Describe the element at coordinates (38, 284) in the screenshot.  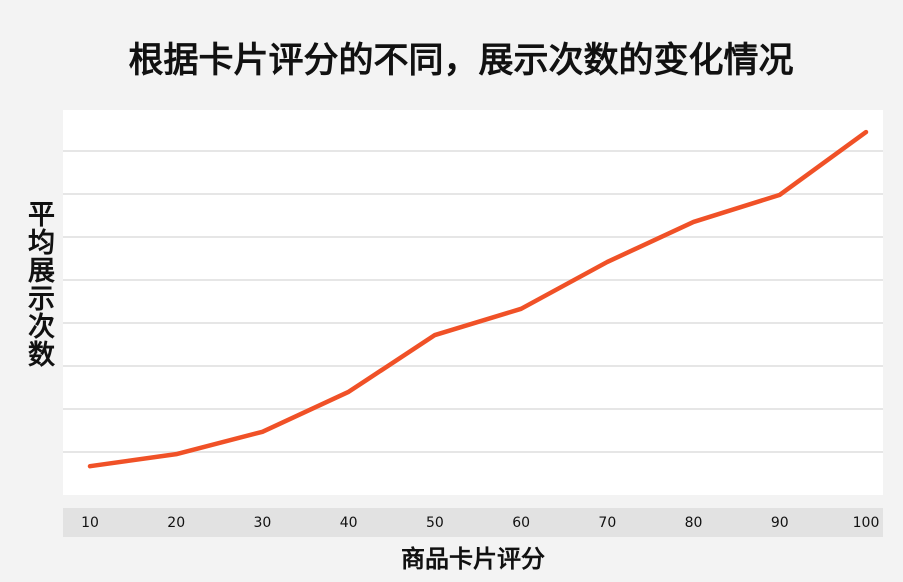
I see `y-axis-label: 平均展示次数` at that location.